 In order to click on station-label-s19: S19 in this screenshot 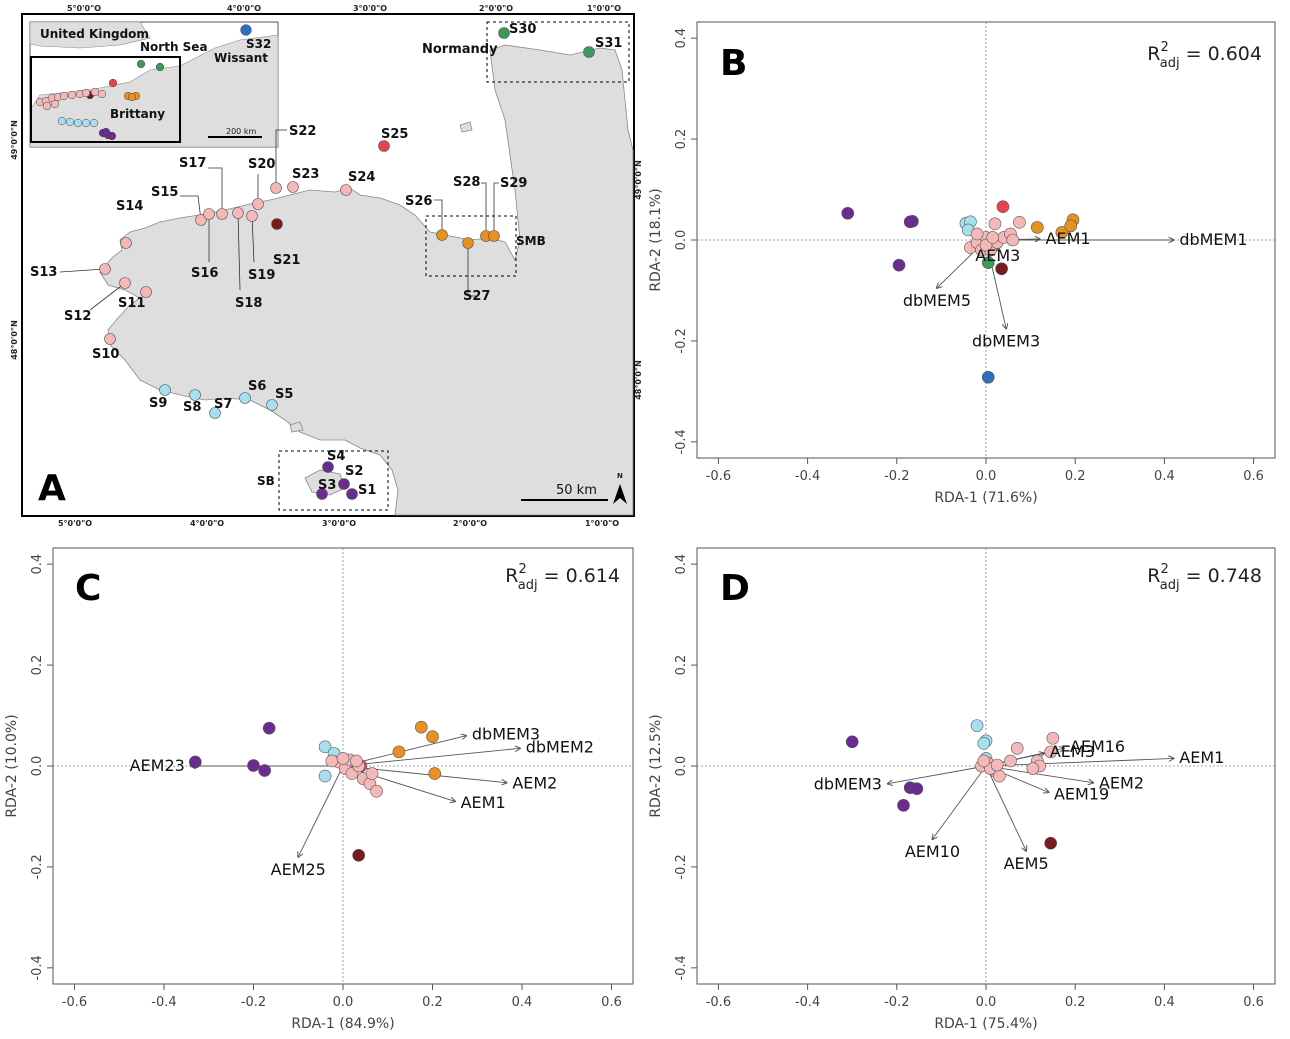, I will do `click(261, 275)`.